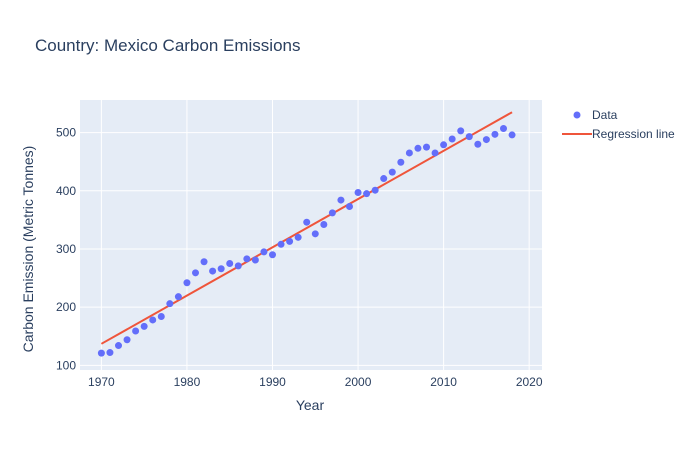 This screenshot has width=700, height=455. I want to click on y-tick-label: 300, so click(66, 249).